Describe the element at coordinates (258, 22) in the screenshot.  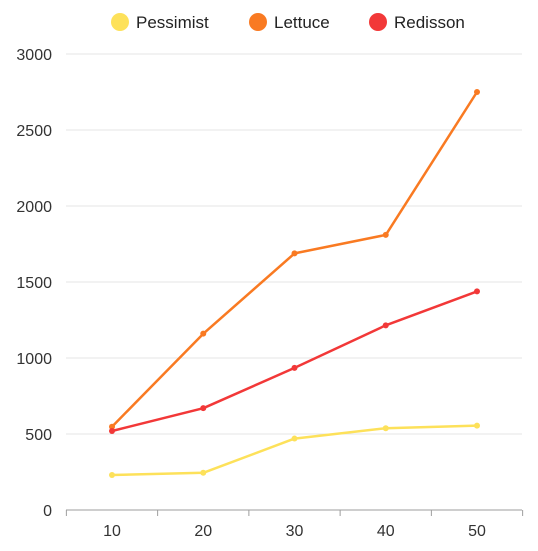
I see `legend-marker-lettuce` at that location.